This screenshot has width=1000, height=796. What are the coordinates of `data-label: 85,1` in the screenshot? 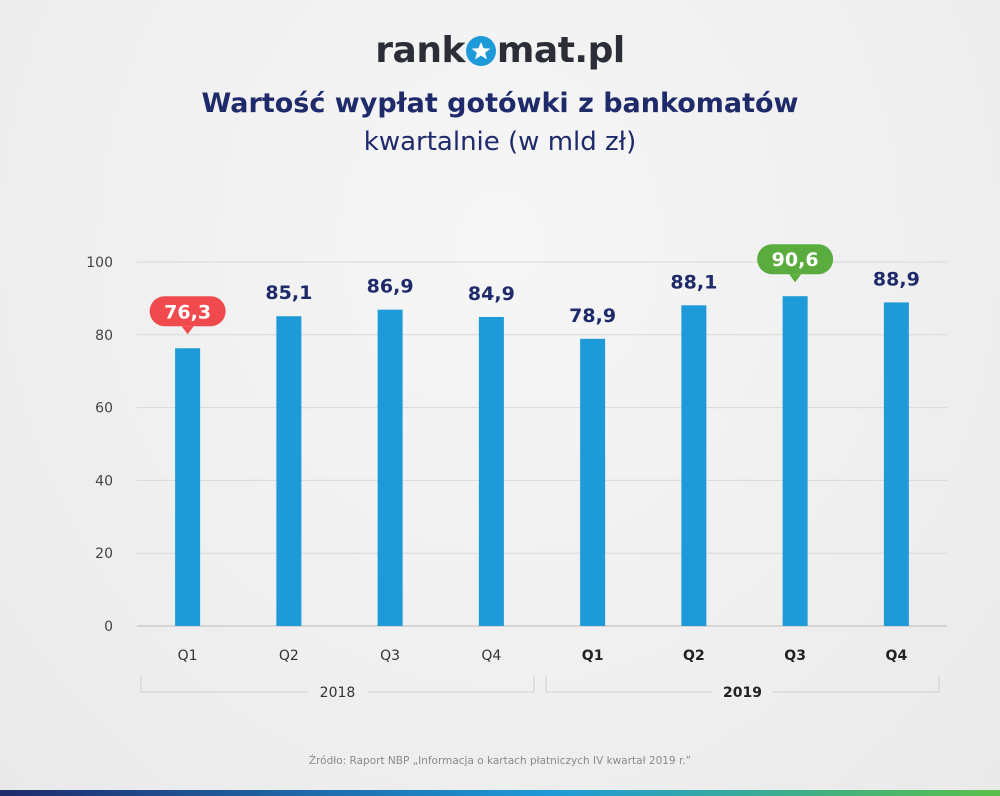 It's located at (288, 293).